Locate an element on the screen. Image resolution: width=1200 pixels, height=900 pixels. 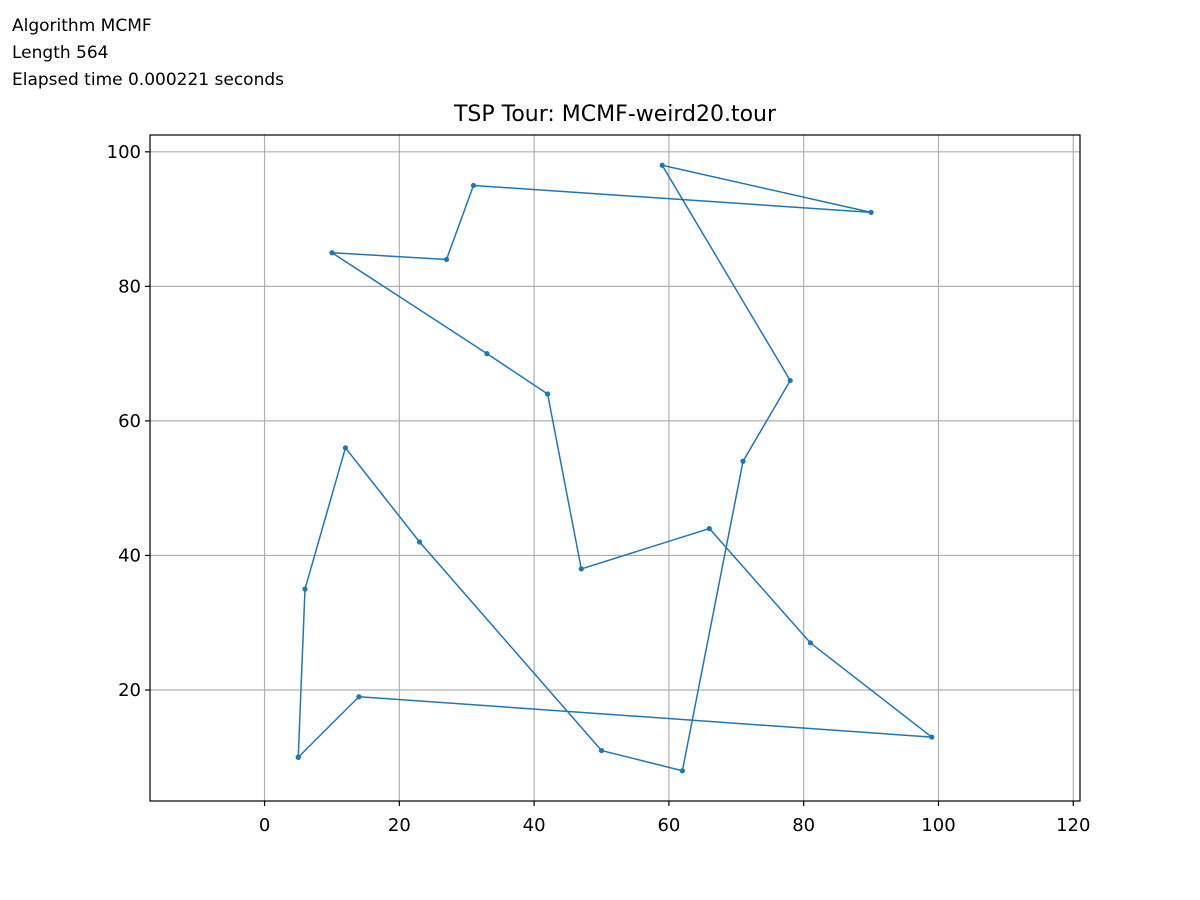
x-tick-label: 60 is located at coordinates (668, 825).